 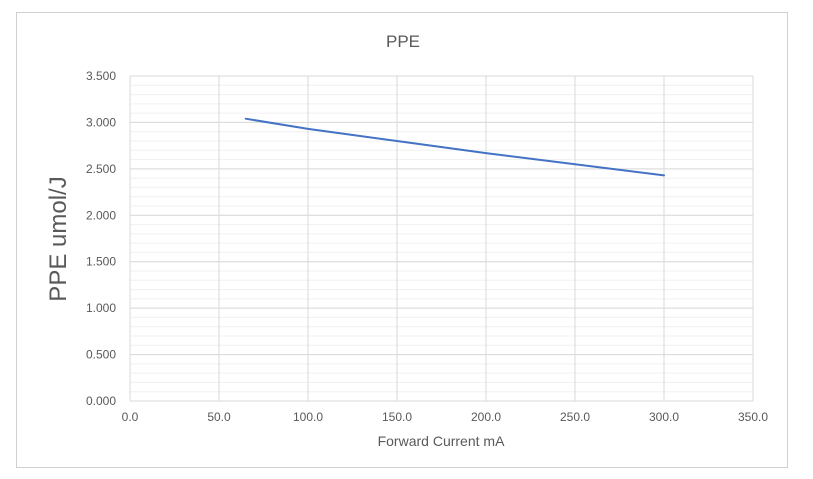 I want to click on y-tick-labels: 0.000 0.500 1.000 1.500 2.000 2.500 3.000 3.500, so click(x=101, y=238).